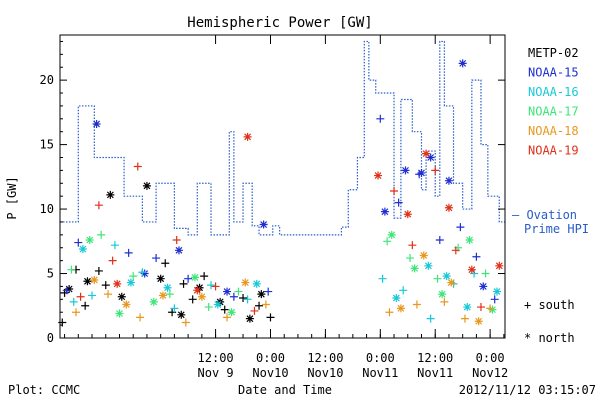 Image resolution: width=600 pixels, height=400 pixels. I want to click on ovation-legend-line2: Prime HPI, so click(556, 229).